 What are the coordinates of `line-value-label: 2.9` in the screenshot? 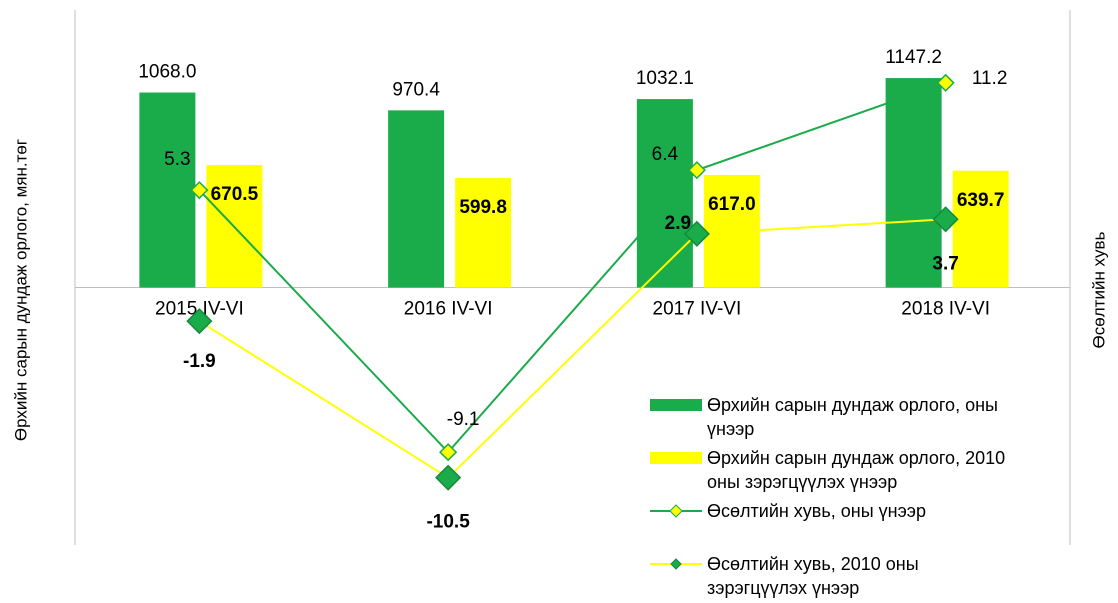 It's located at (678, 223).